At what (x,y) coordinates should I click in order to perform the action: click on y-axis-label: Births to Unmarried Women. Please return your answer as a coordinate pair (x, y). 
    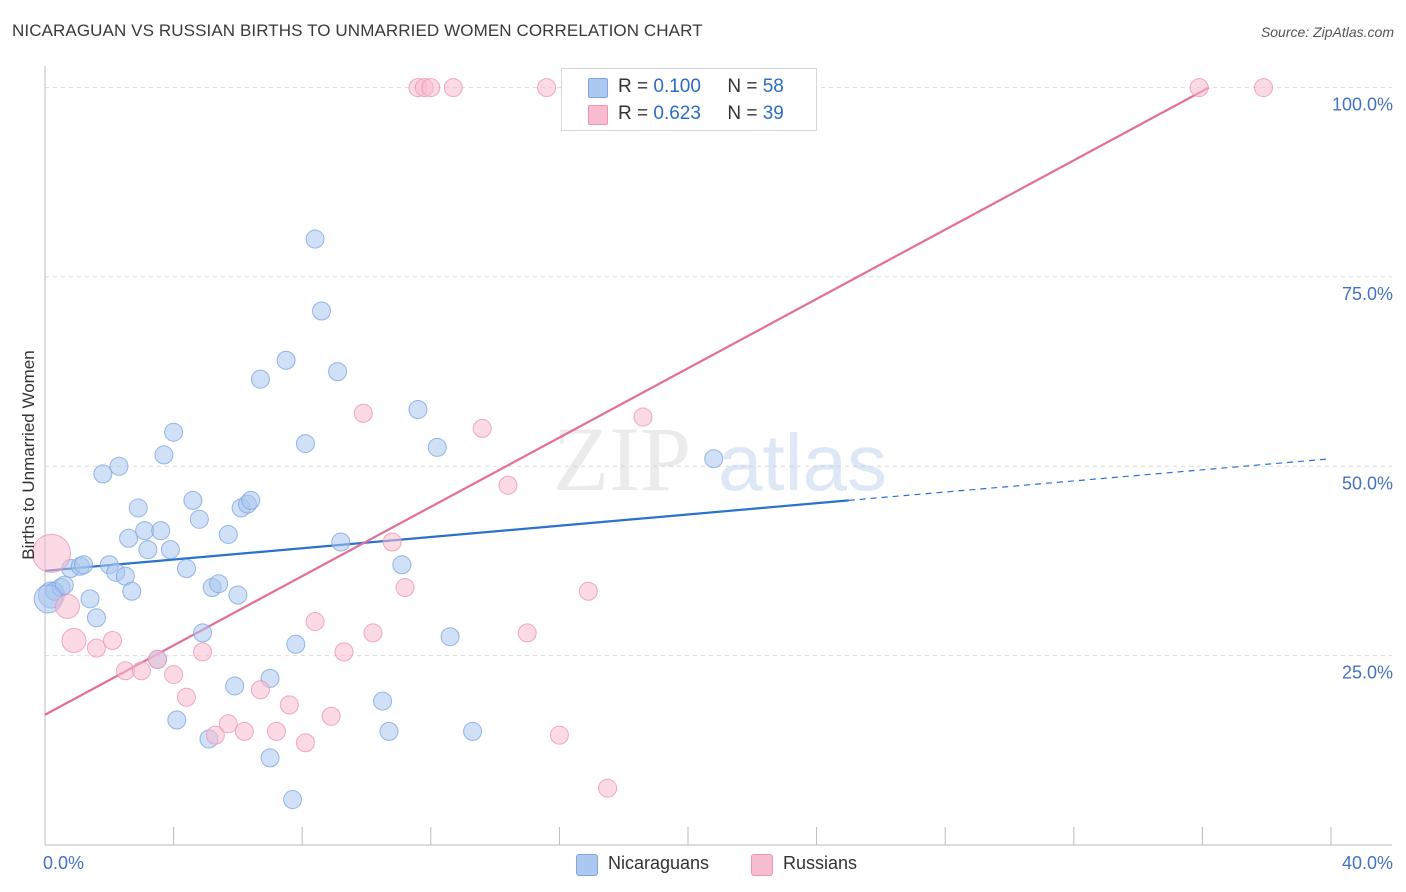
    Looking at the image, I should click on (28, 454).